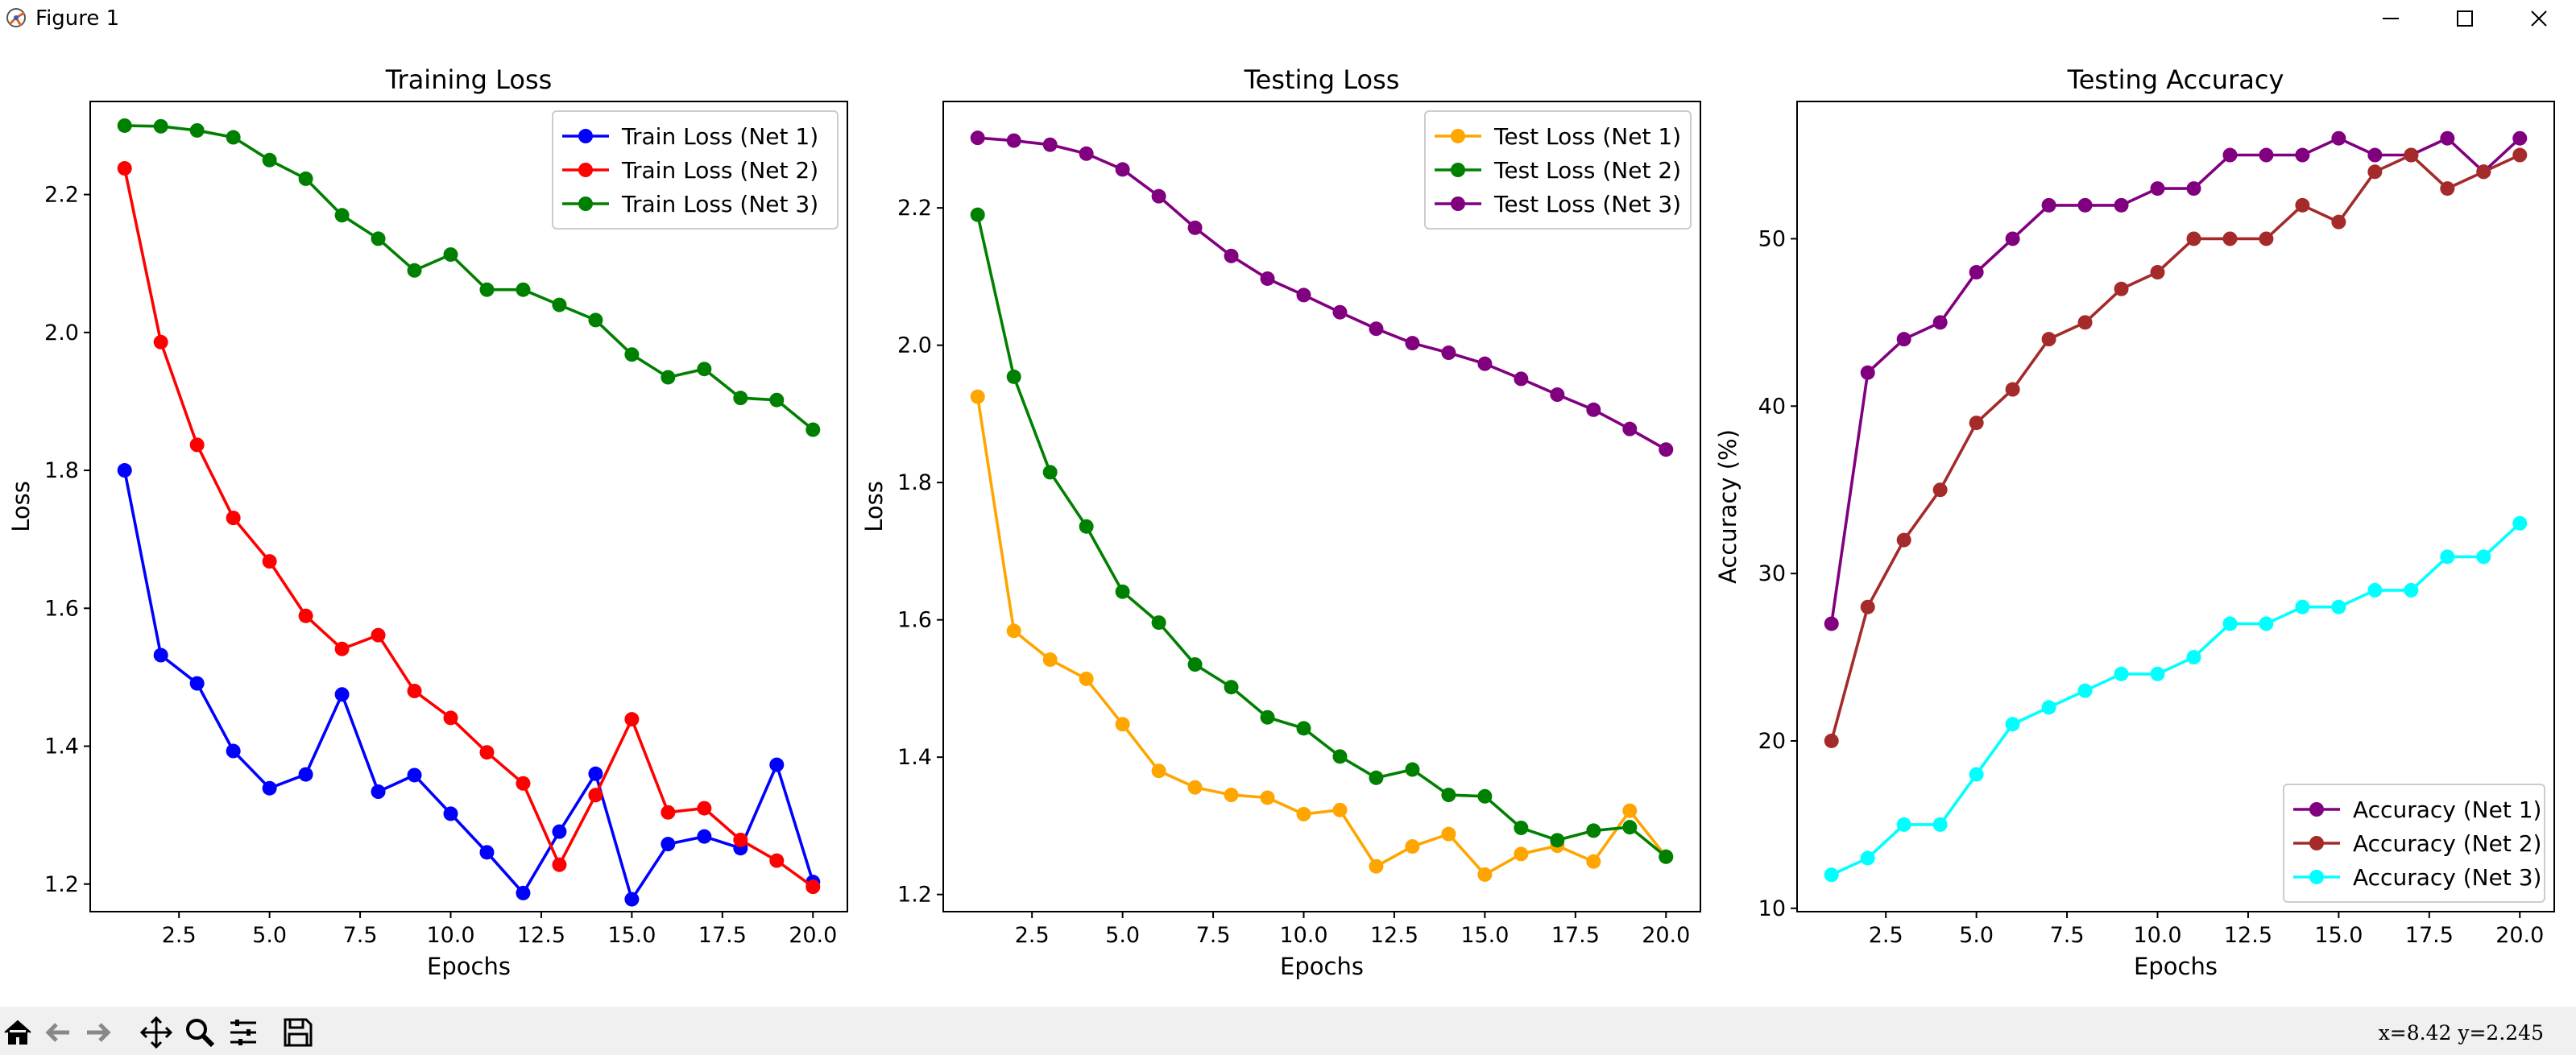  Describe the element at coordinates (2539, 18) in the screenshot. I see `close-button` at that location.